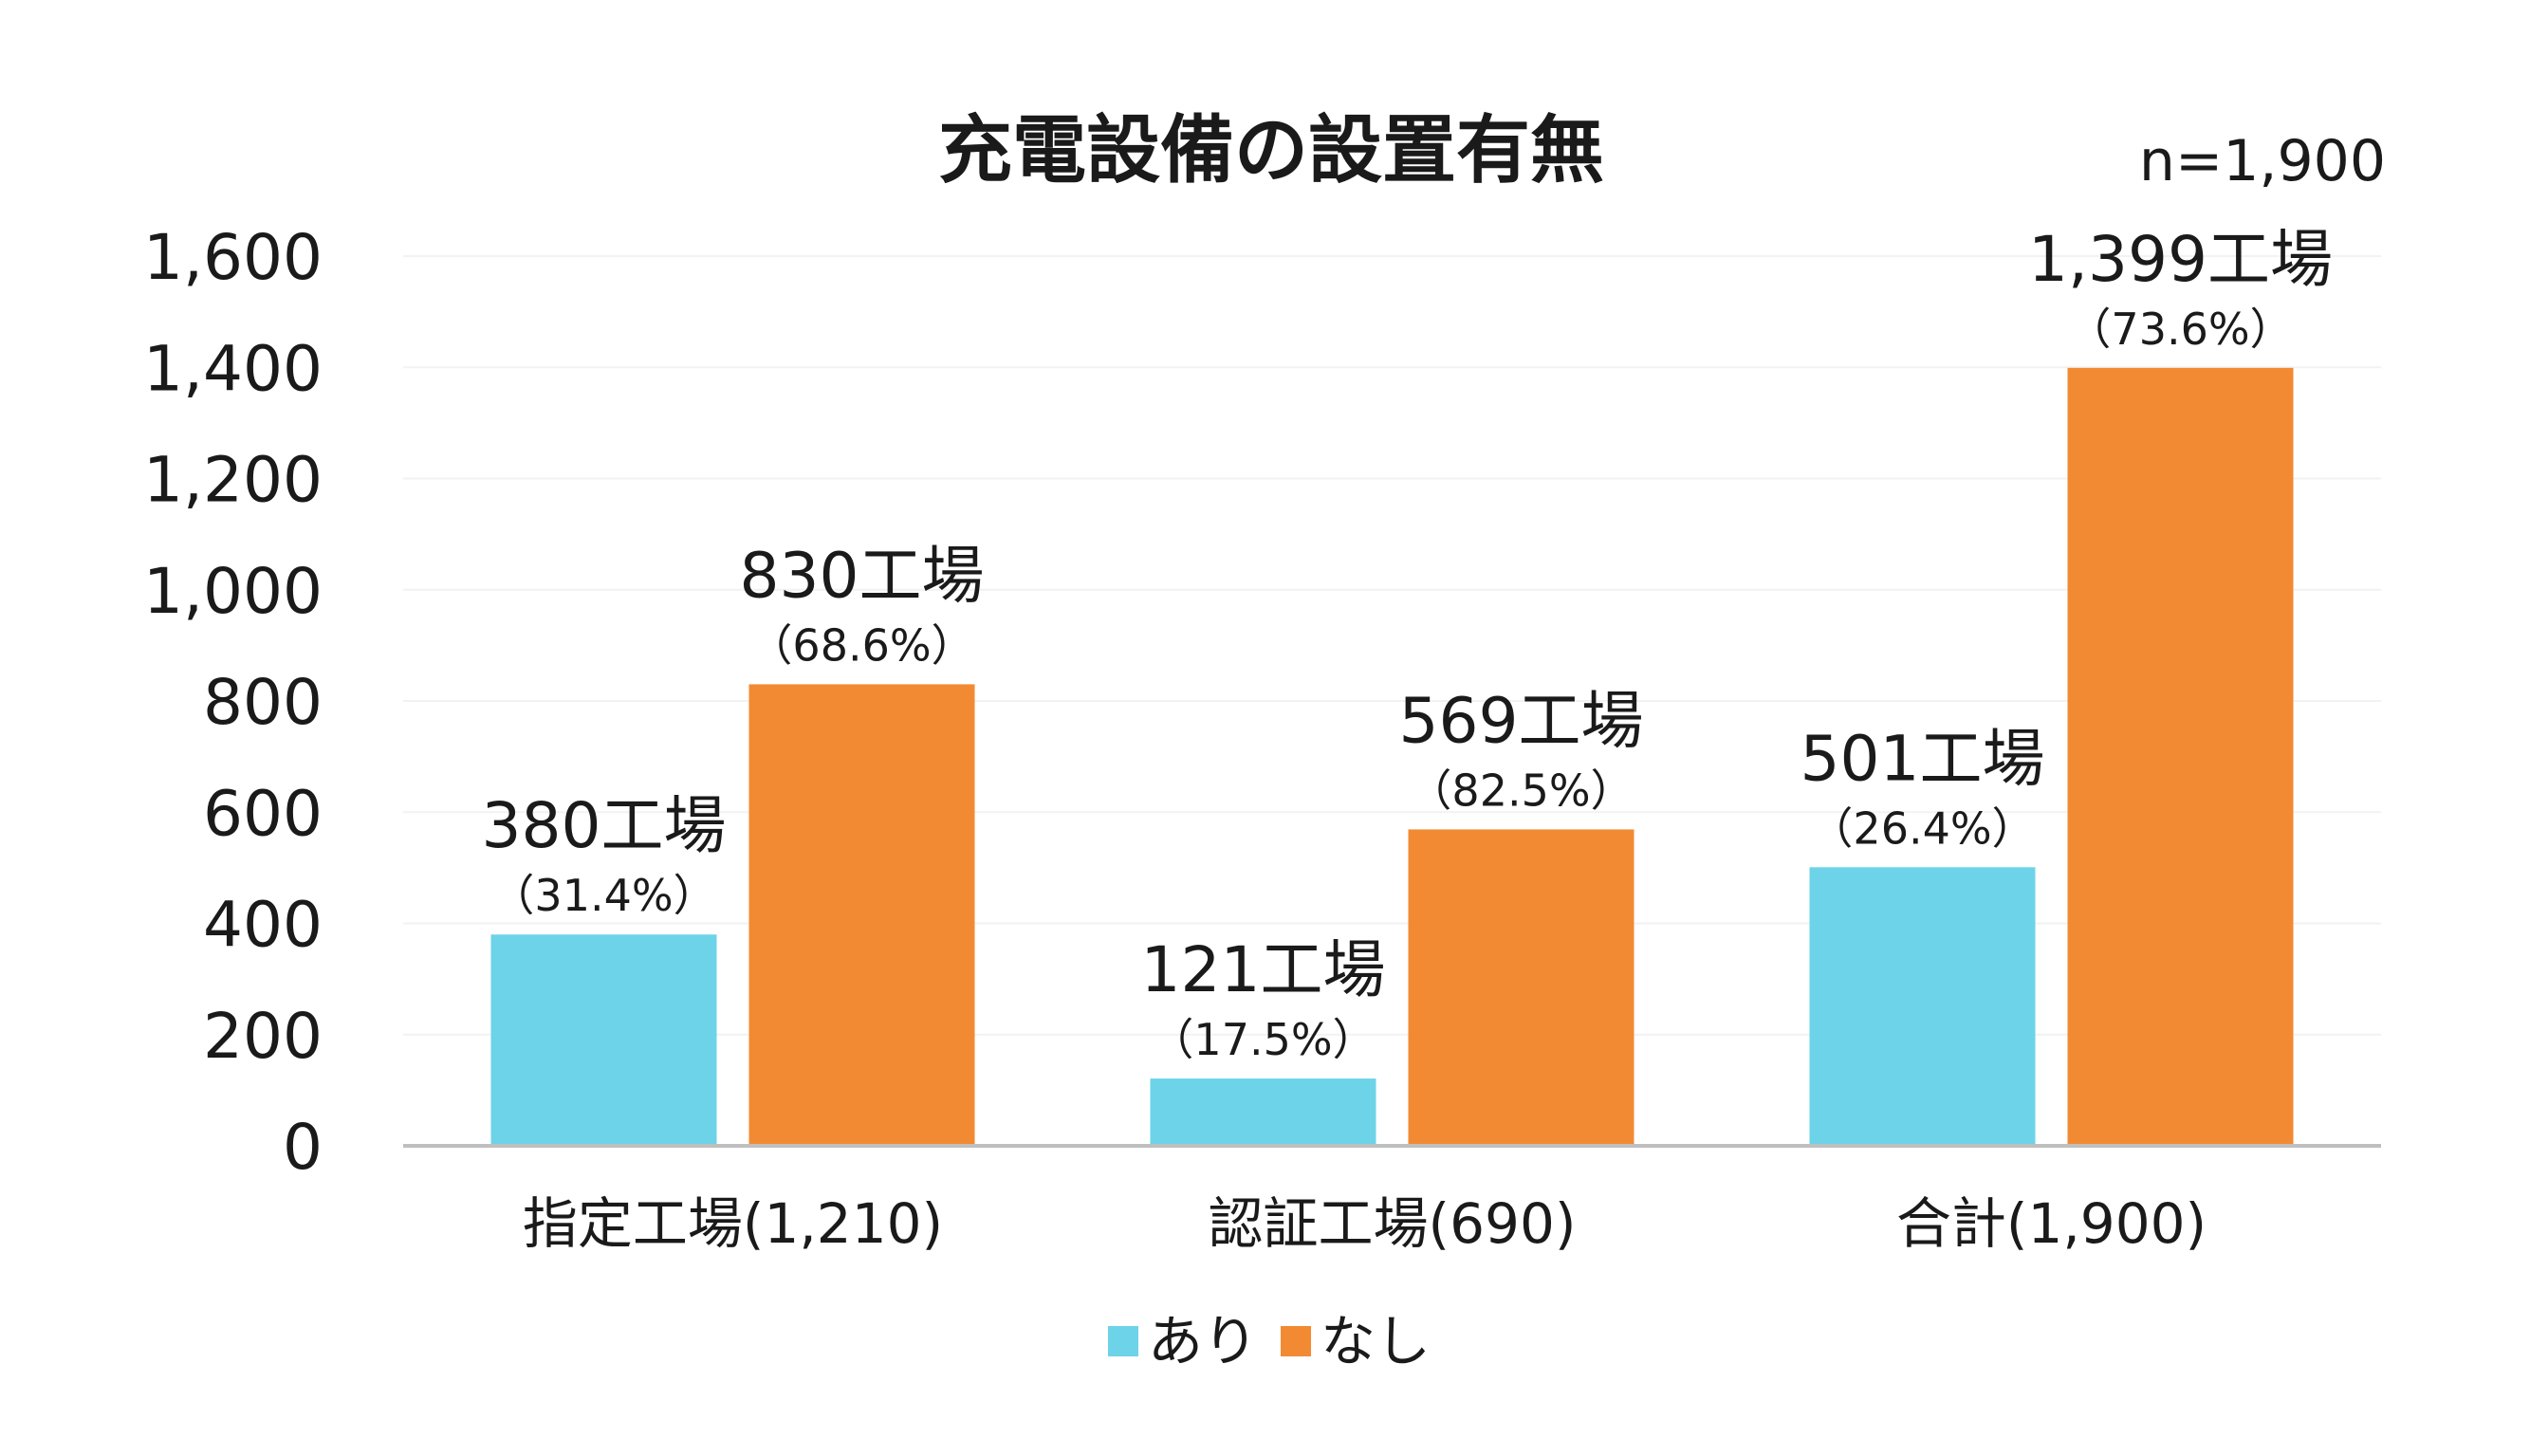 This screenshot has width=2530, height=1456. What do you see at coordinates (263, 926) in the screenshot?
I see `y-tick-label: 400` at bounding box center [263, 926].